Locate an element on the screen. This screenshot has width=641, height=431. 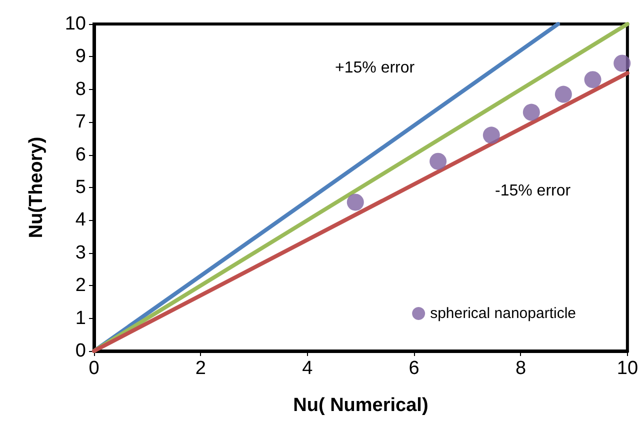
x-tick-label: 0 is located at coordinates (94, 368).